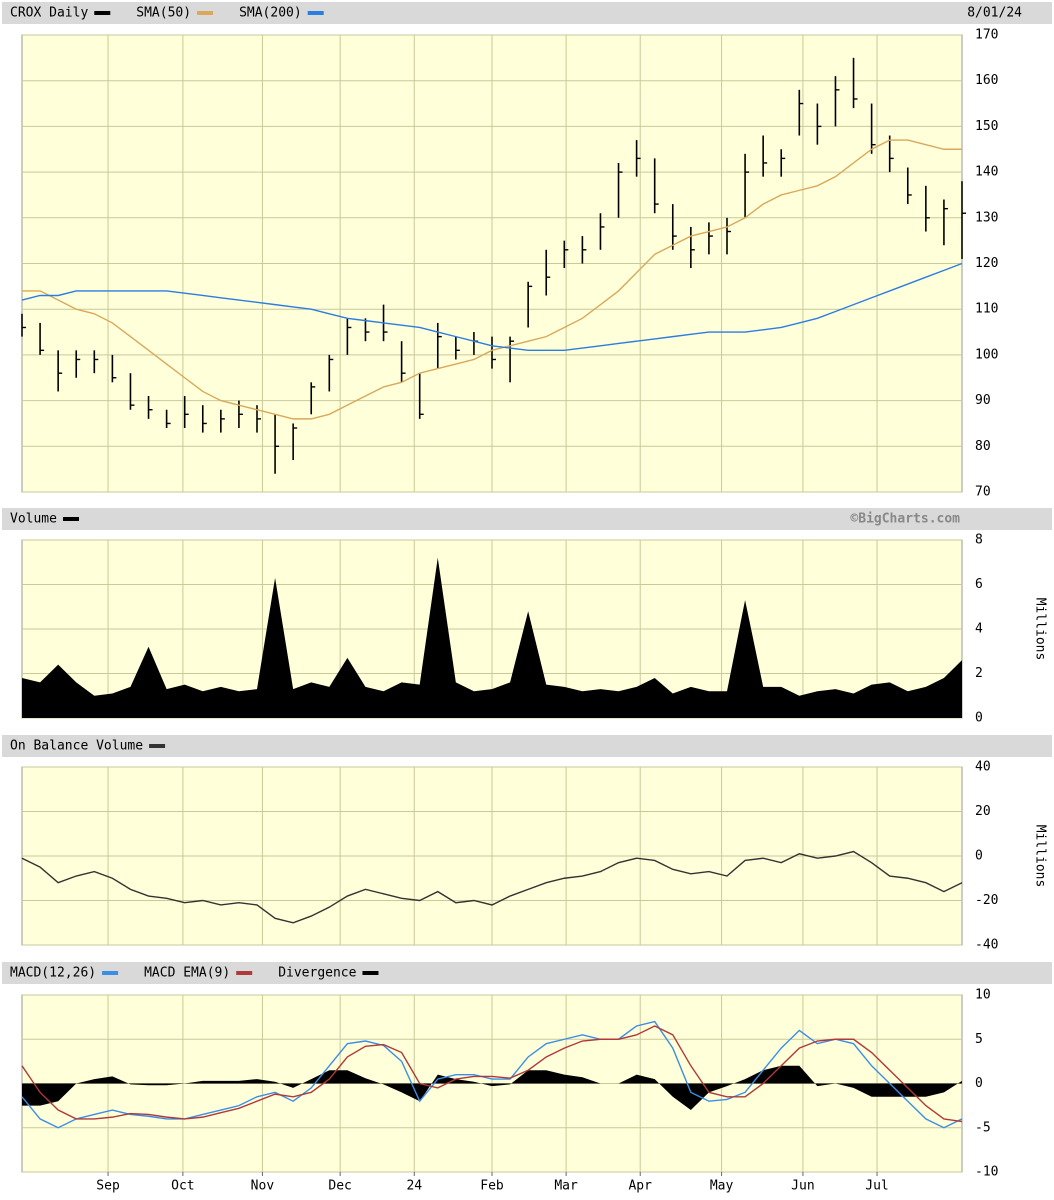  I want to click on y-tick-label: 80, so click(983, 446).